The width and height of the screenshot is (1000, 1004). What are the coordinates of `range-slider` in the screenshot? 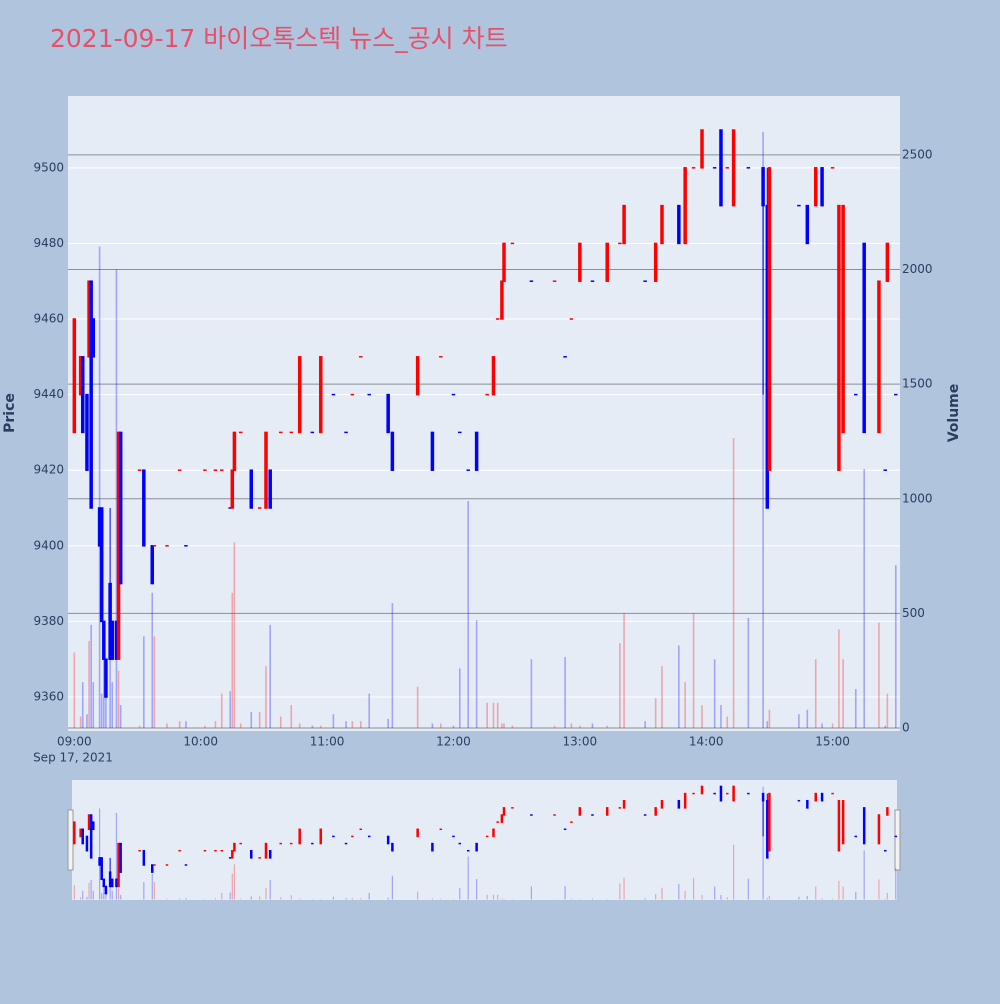 It's located at (484, 840).